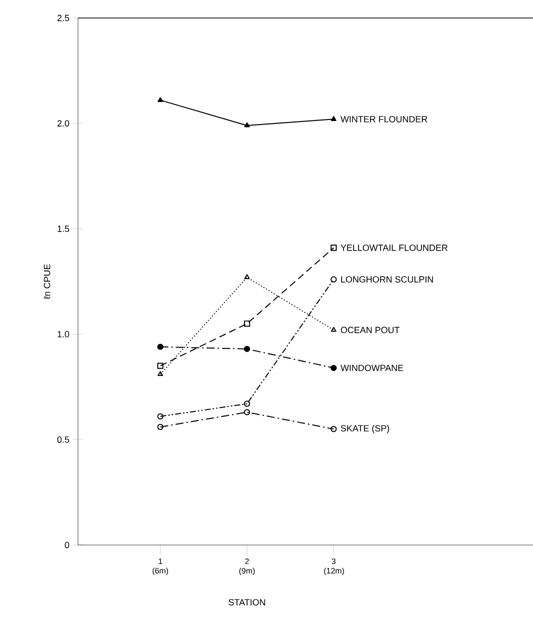 The height and width of the screenshot is (630, 533). Describe the element at coordinates (66, 545) in the screenshot. I see `y-tick-label: 0` at that location.